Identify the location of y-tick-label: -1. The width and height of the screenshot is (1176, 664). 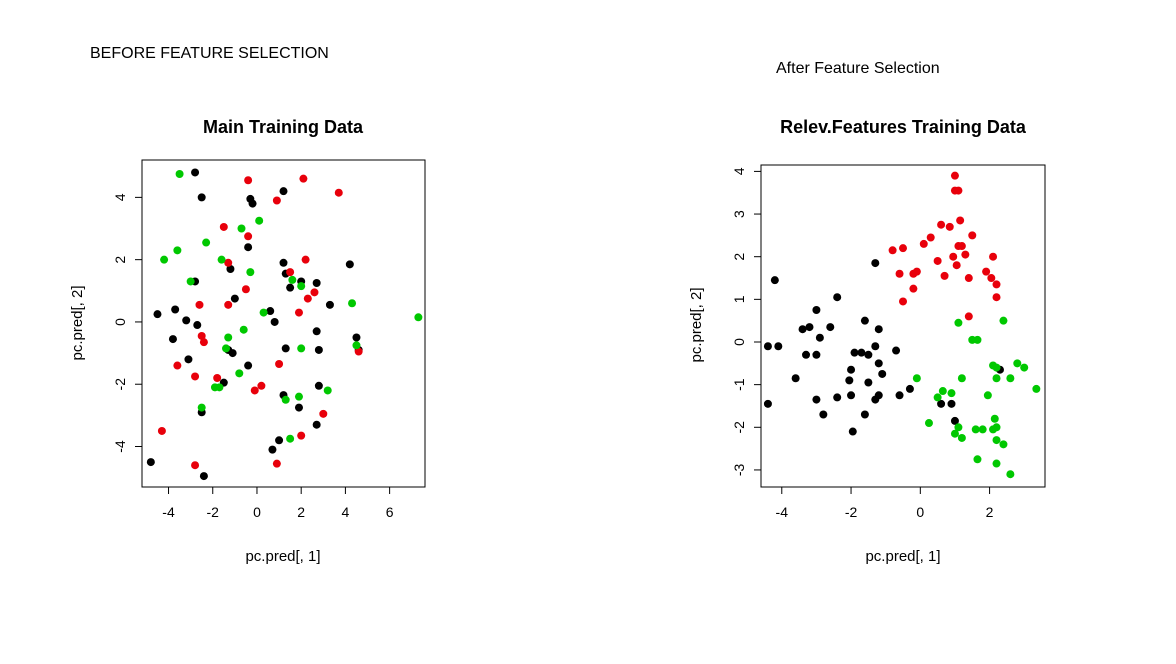
(739, 384).